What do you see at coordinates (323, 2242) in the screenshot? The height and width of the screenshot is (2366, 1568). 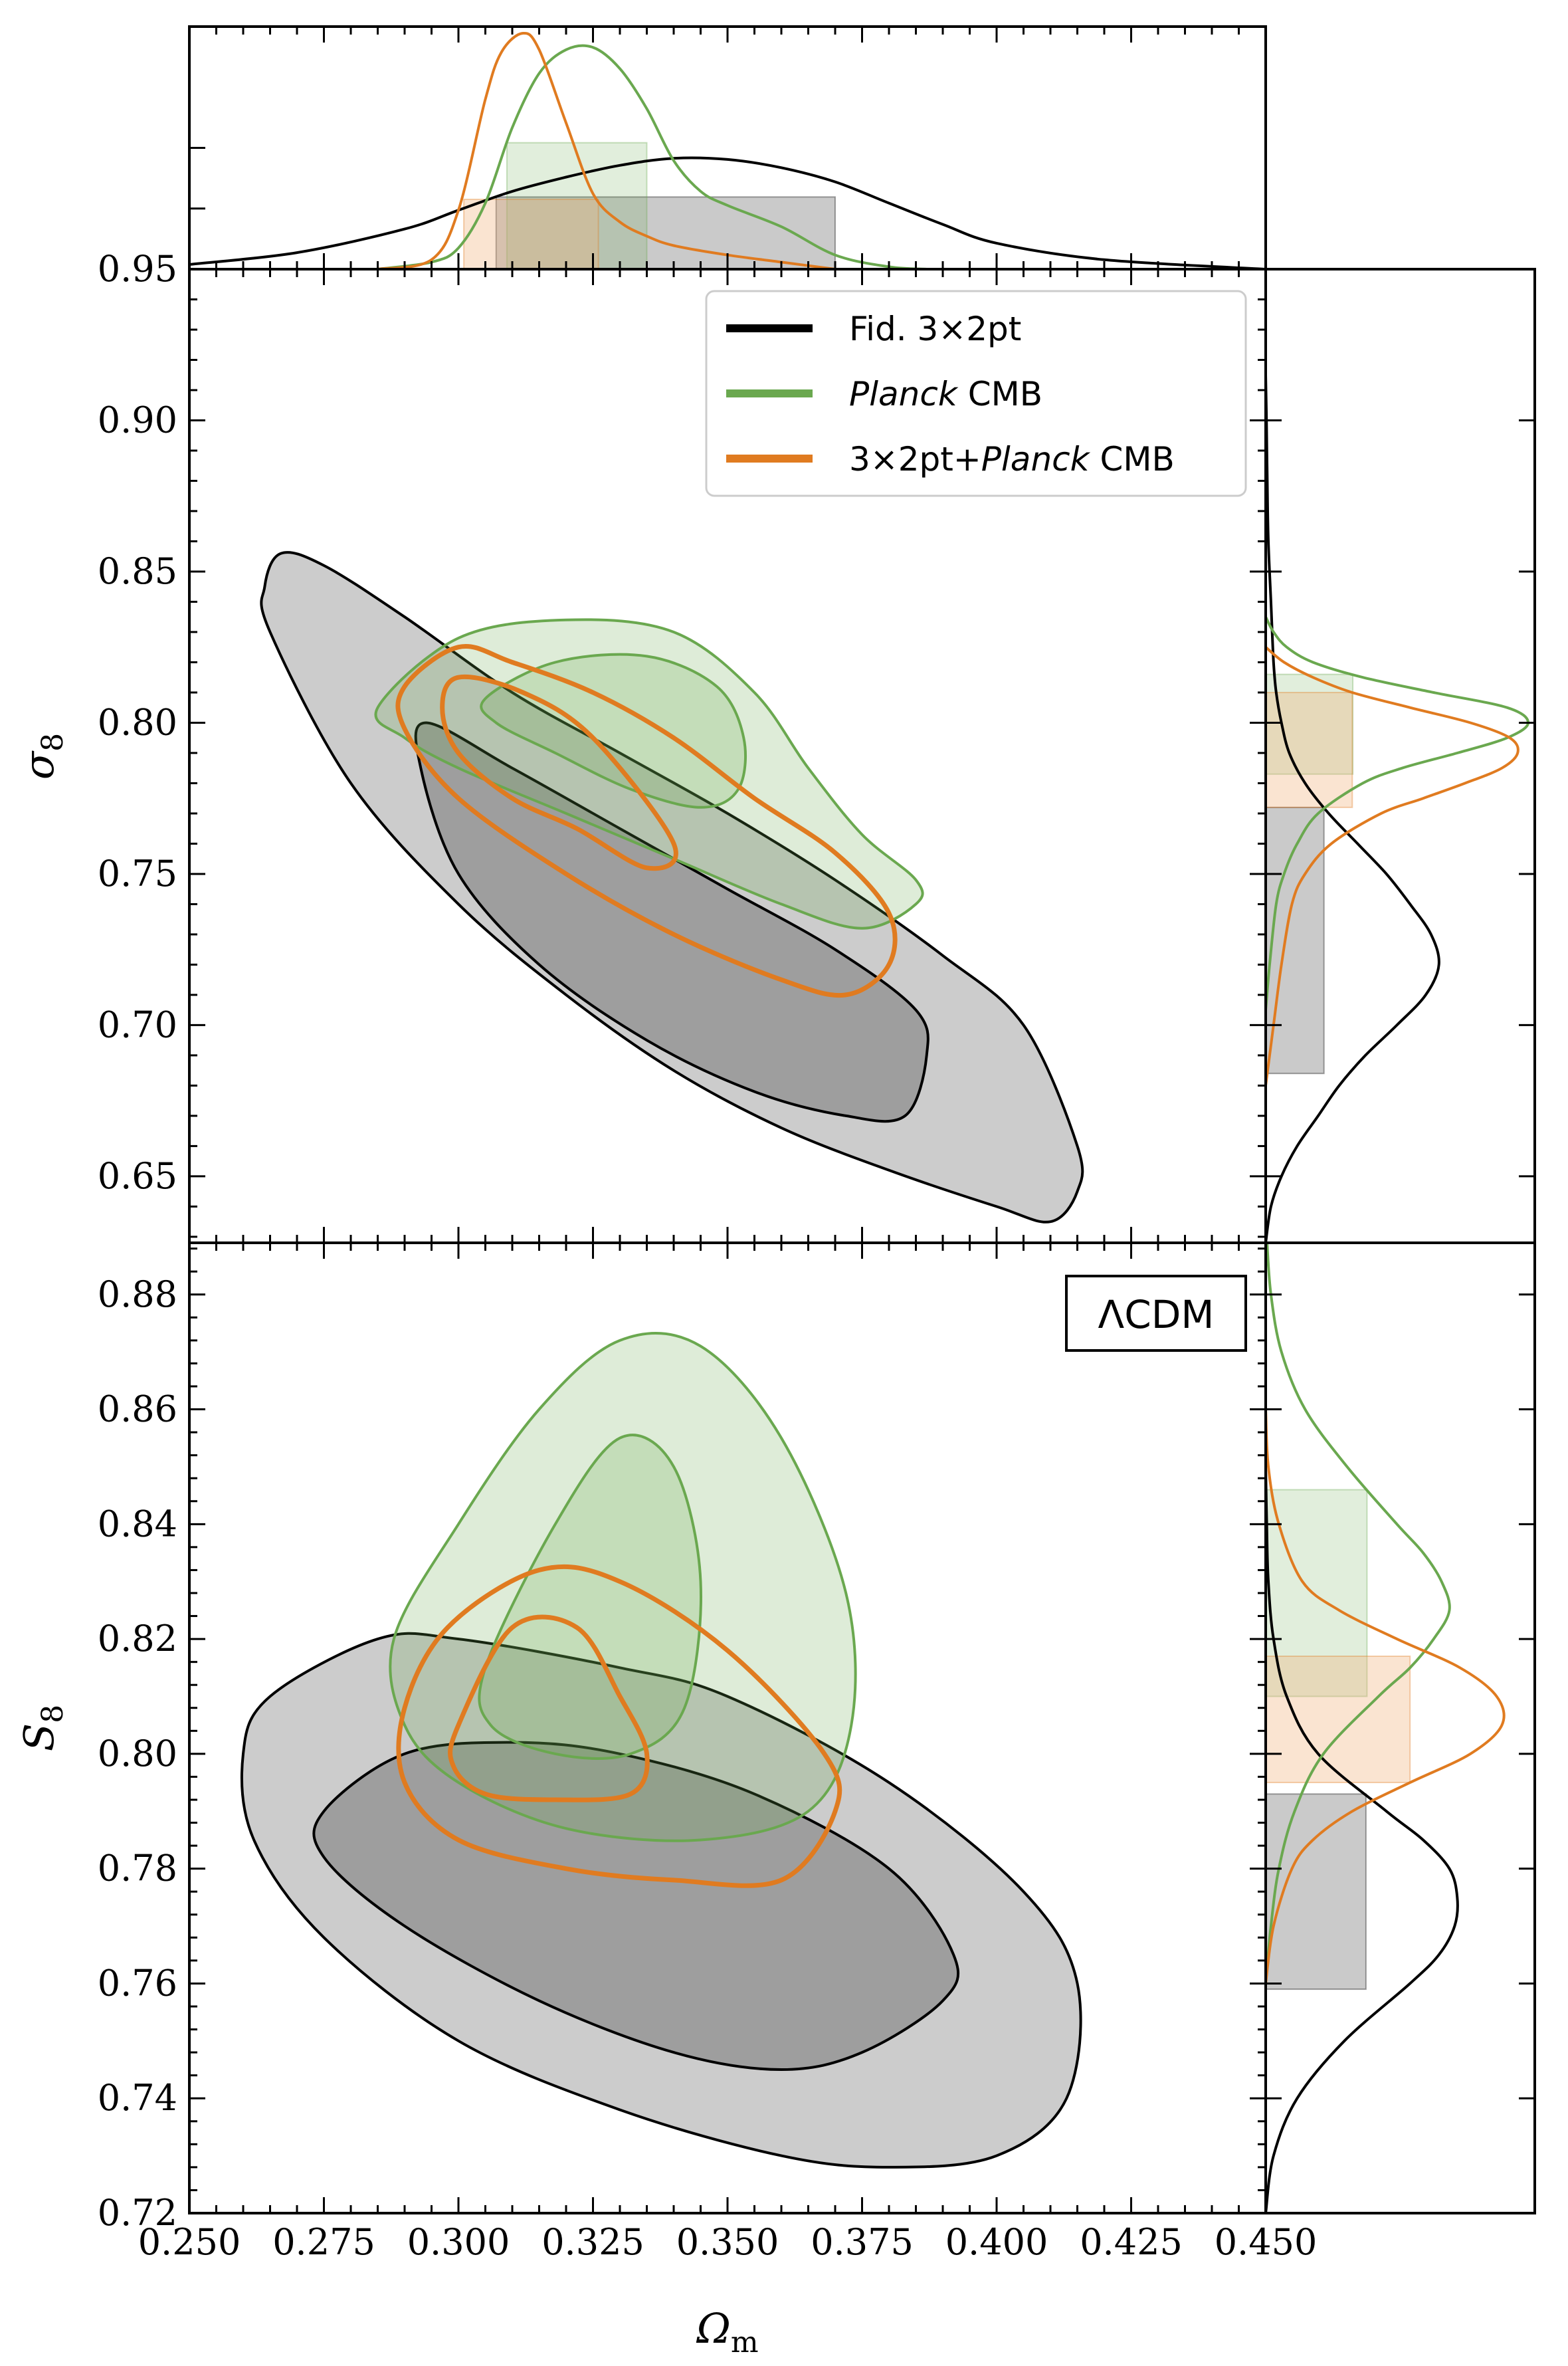 I see `x-tick-label: 0.275` at bounding box center [323, 2242].